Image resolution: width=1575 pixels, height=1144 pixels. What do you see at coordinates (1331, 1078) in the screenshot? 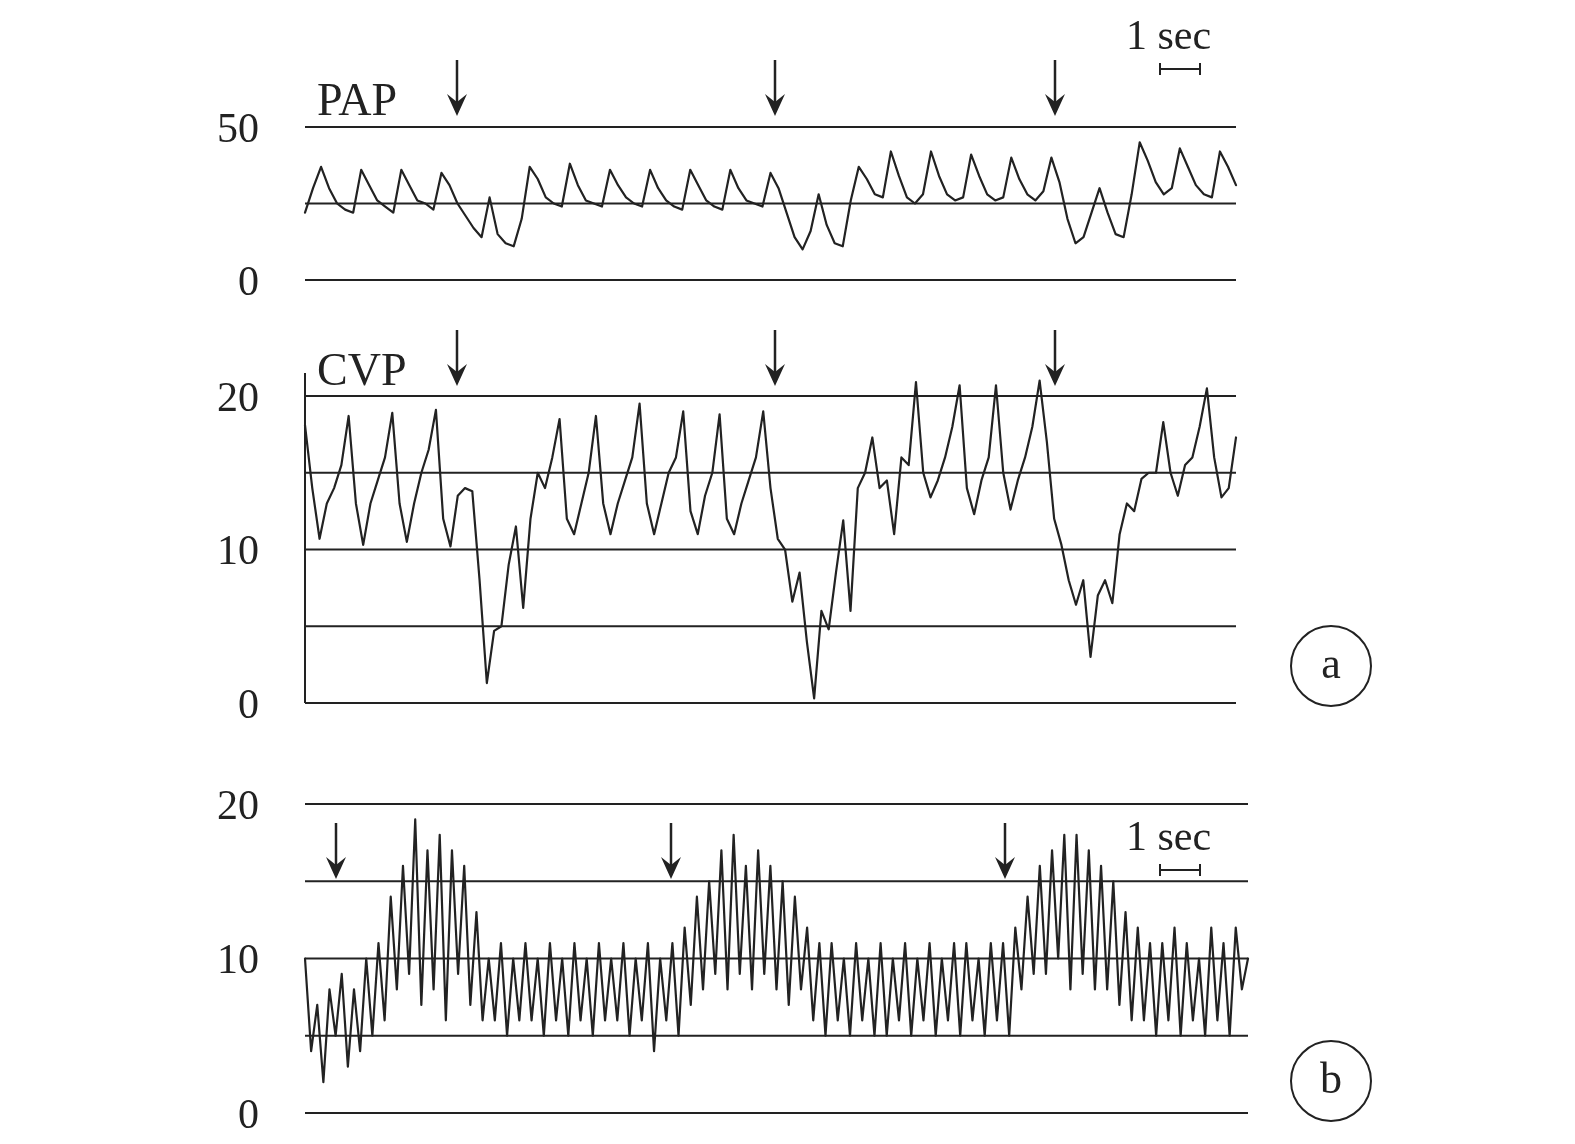
I see `text: b` at bounding box center [1331, 1078].